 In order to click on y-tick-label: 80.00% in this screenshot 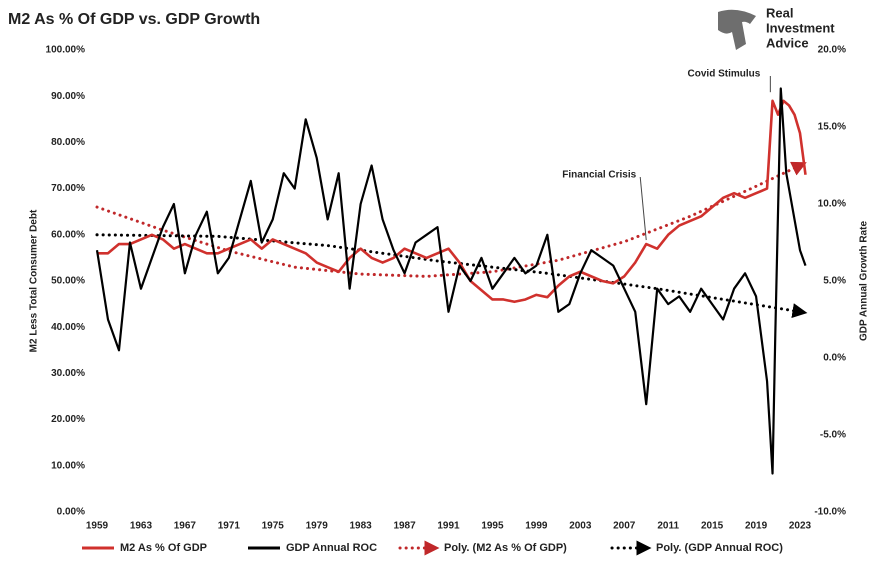, I will do `click(68, 142)`.